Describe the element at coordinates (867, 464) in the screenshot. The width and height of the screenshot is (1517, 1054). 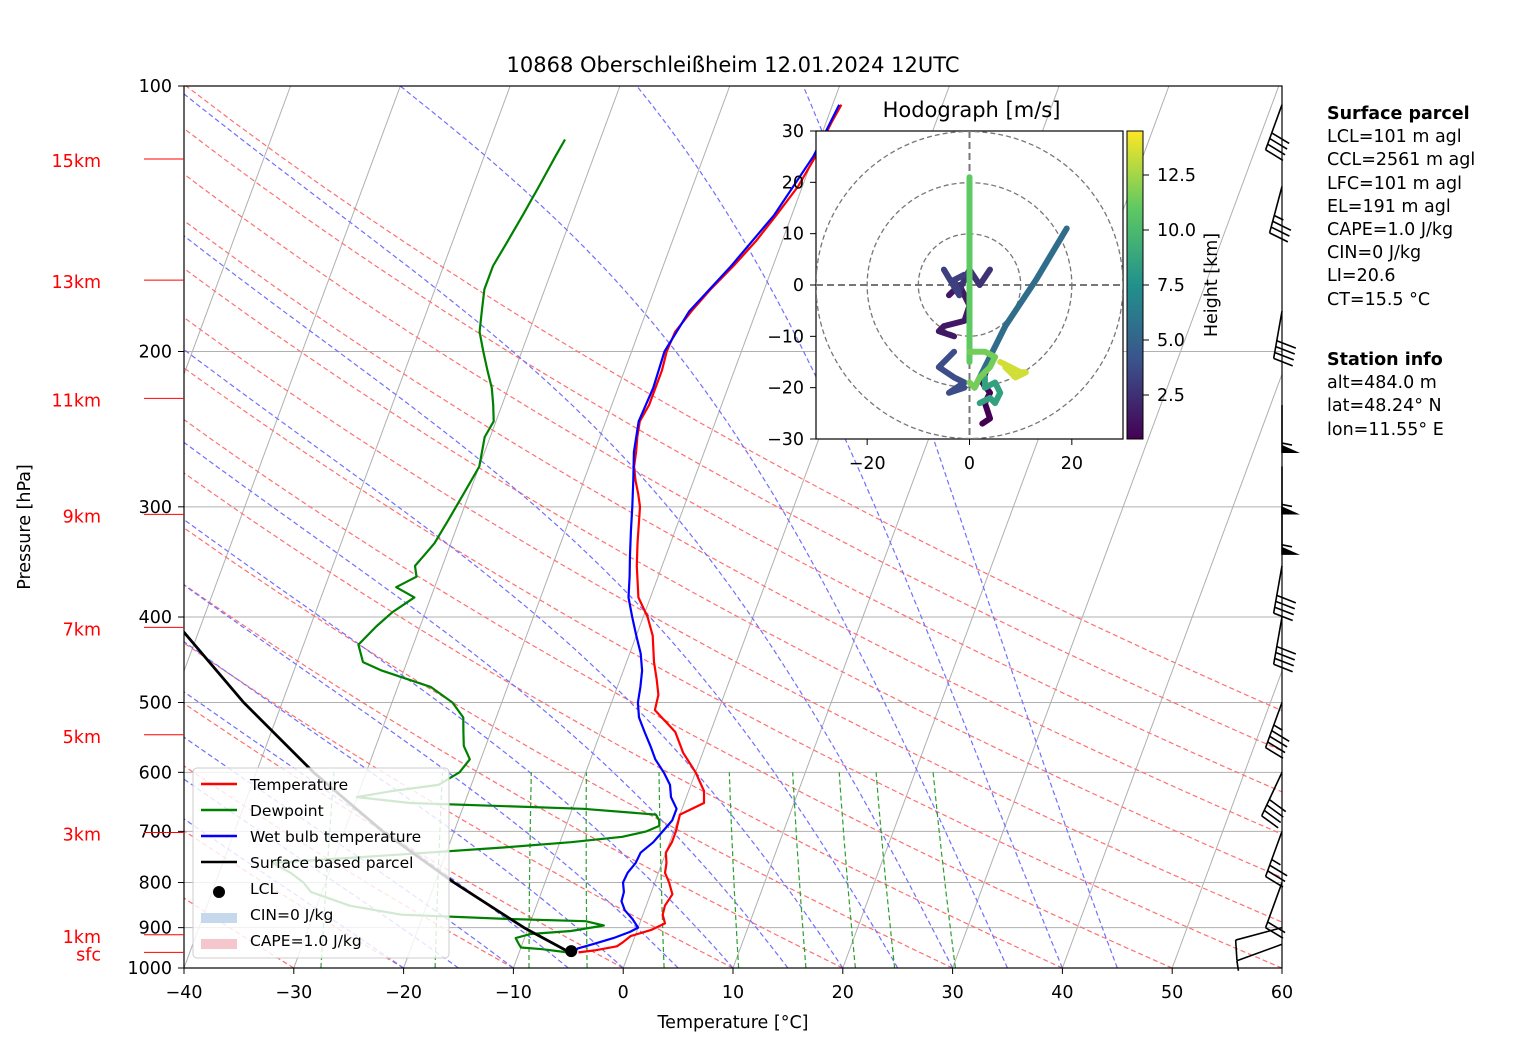
I see `hodograph-x-label: −20` at that location.